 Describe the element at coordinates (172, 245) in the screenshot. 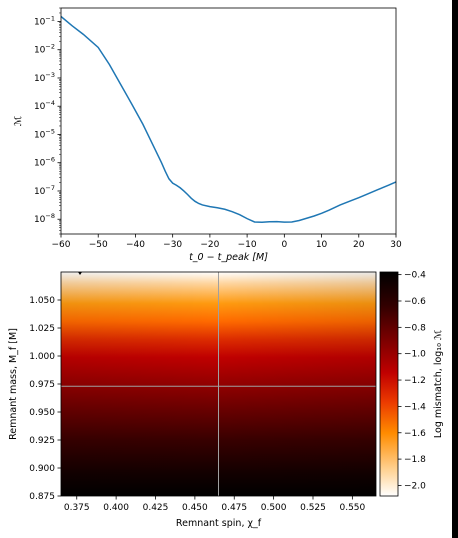

I see `top-x-tick-label: −30` at that location.